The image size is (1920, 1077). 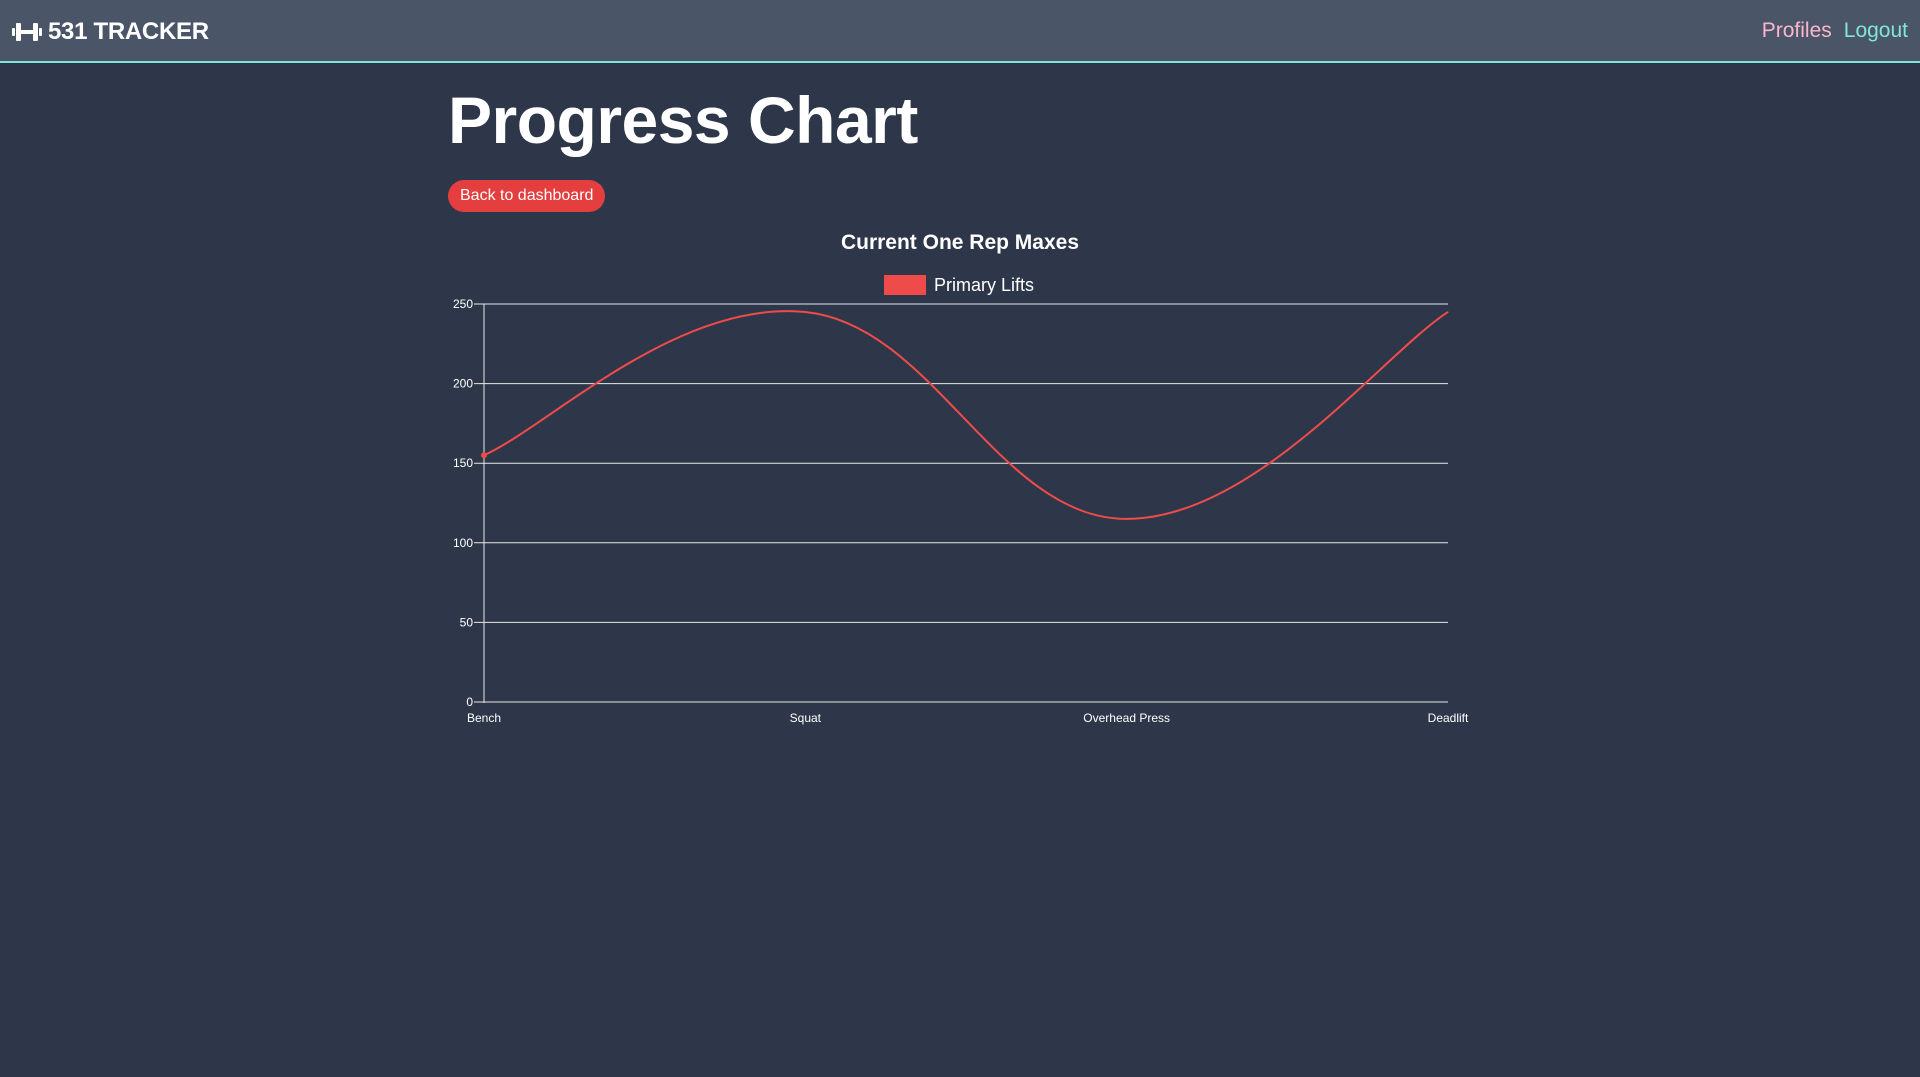 I want to click on chart-title: Current One Rep Maxes, so click(x=960, y=242).